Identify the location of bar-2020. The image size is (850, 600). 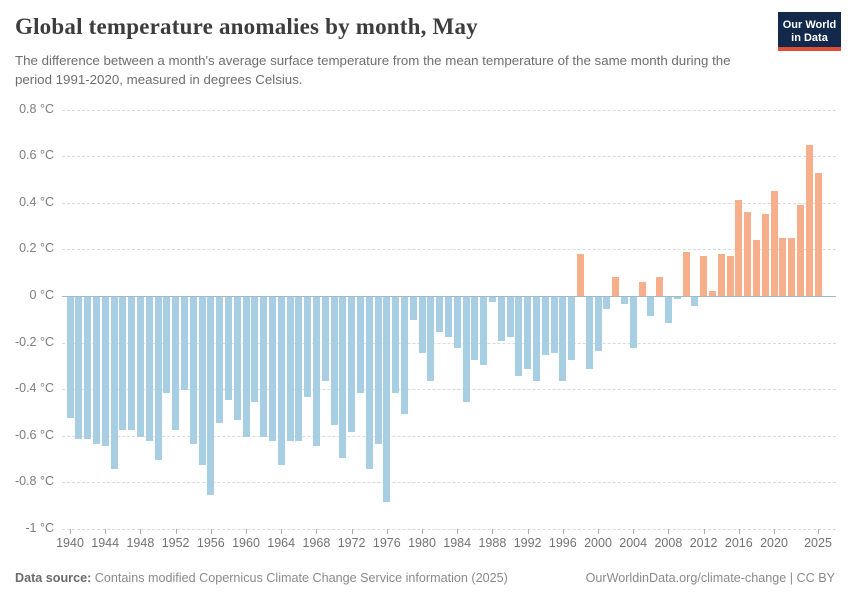
(774, 243).